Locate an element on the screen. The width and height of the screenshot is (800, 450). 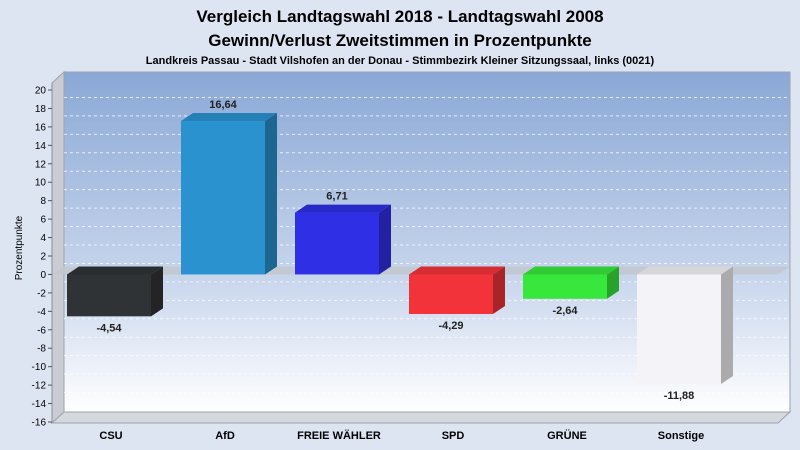
y-tick-label: 16 is located at coordinates (41, 127).